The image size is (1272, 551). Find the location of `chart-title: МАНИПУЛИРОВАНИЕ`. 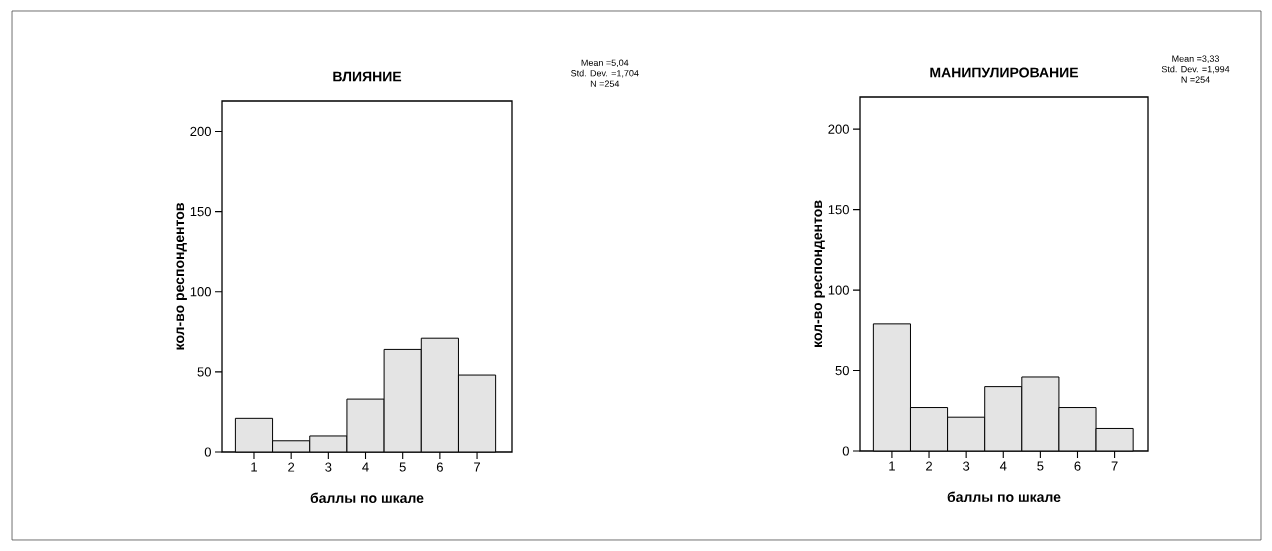

chart-title: МАНИПУЛИРОВАНИЕ is located at coordinates (1004, 72).